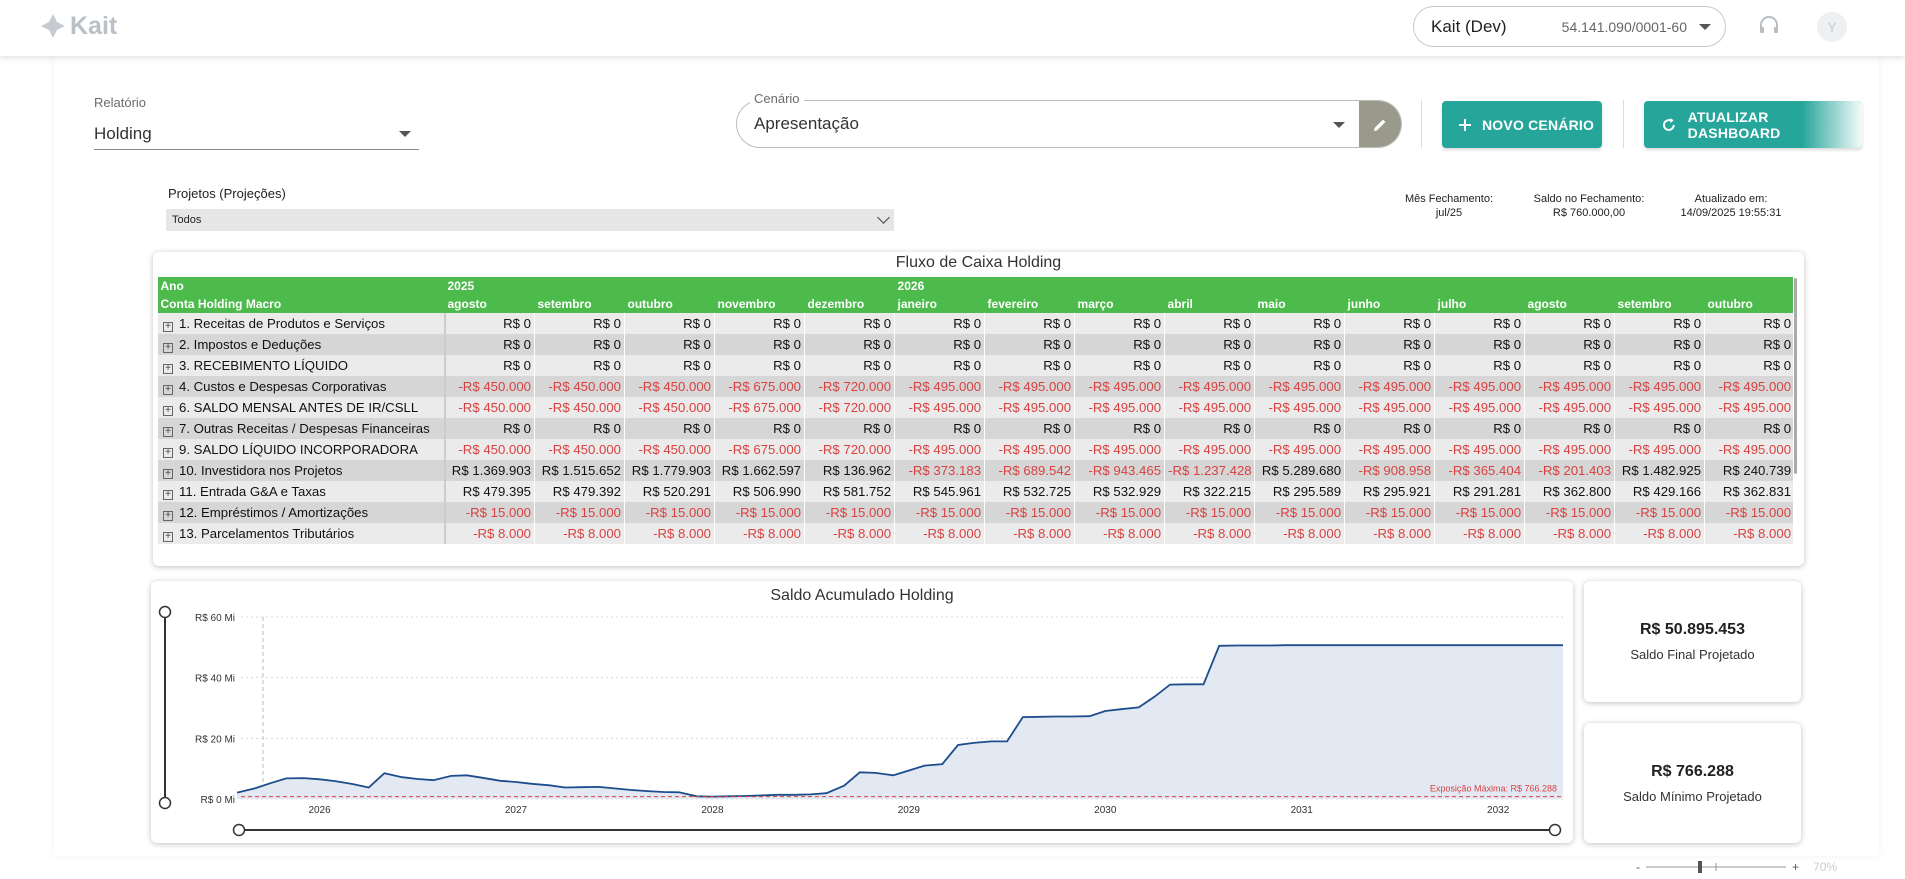 The image size is (1905, 879). Describe the element at coordinates (1522, 124) in the screenshot. I see `novo-cenario-button: NOVO CENÁRIO` at that location.